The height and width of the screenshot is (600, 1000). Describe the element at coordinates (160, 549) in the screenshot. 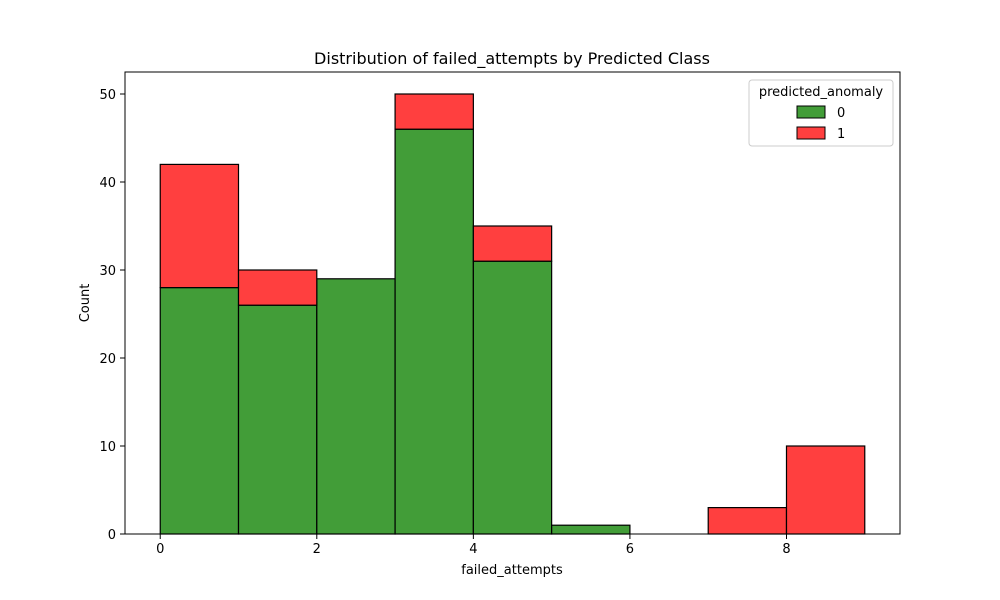

I see `x-tick-label: 0` at that location.